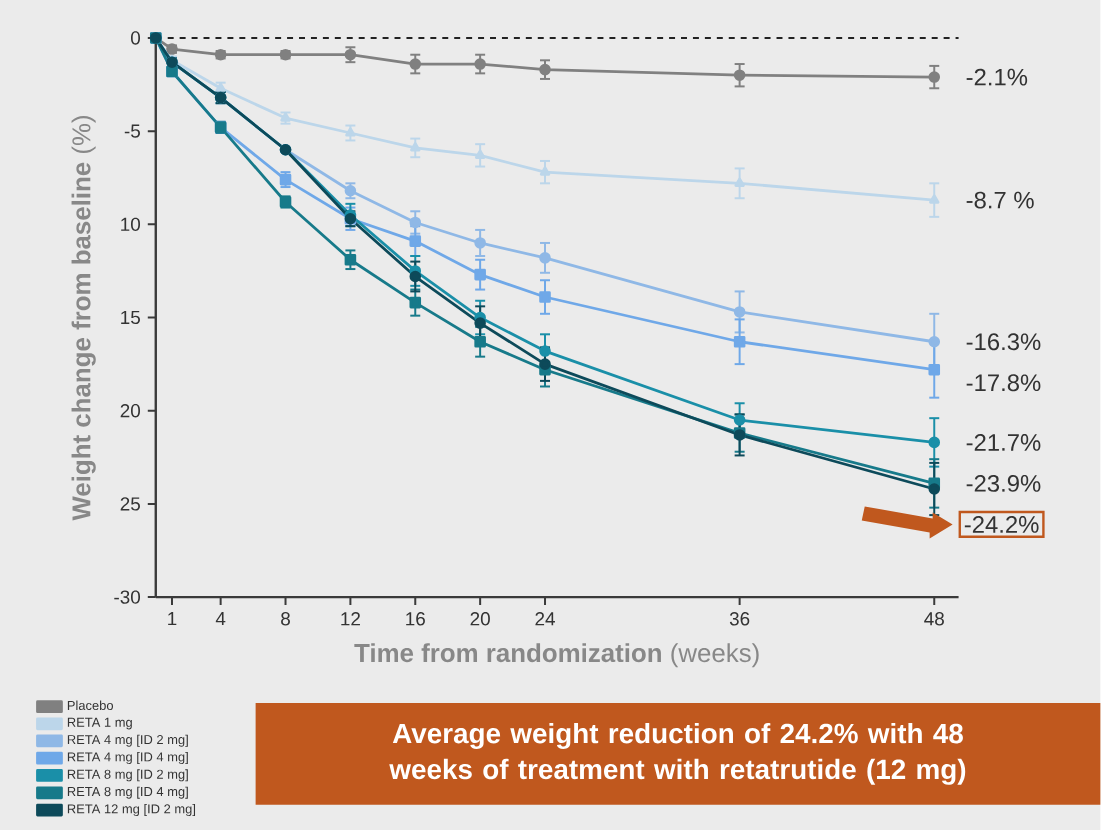  What do you see at coordinates (480, 618) in the screenshot?
I see `x-tick-label: 20` at bounding box center [480, 618].